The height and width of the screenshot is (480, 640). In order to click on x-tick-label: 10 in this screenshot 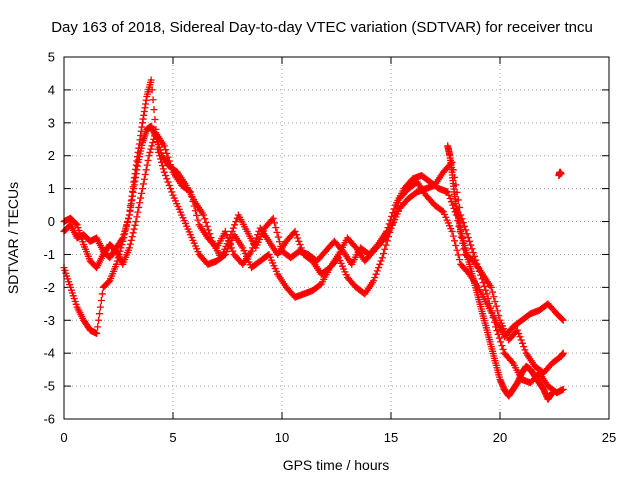, I will do `click(282, 437)`.